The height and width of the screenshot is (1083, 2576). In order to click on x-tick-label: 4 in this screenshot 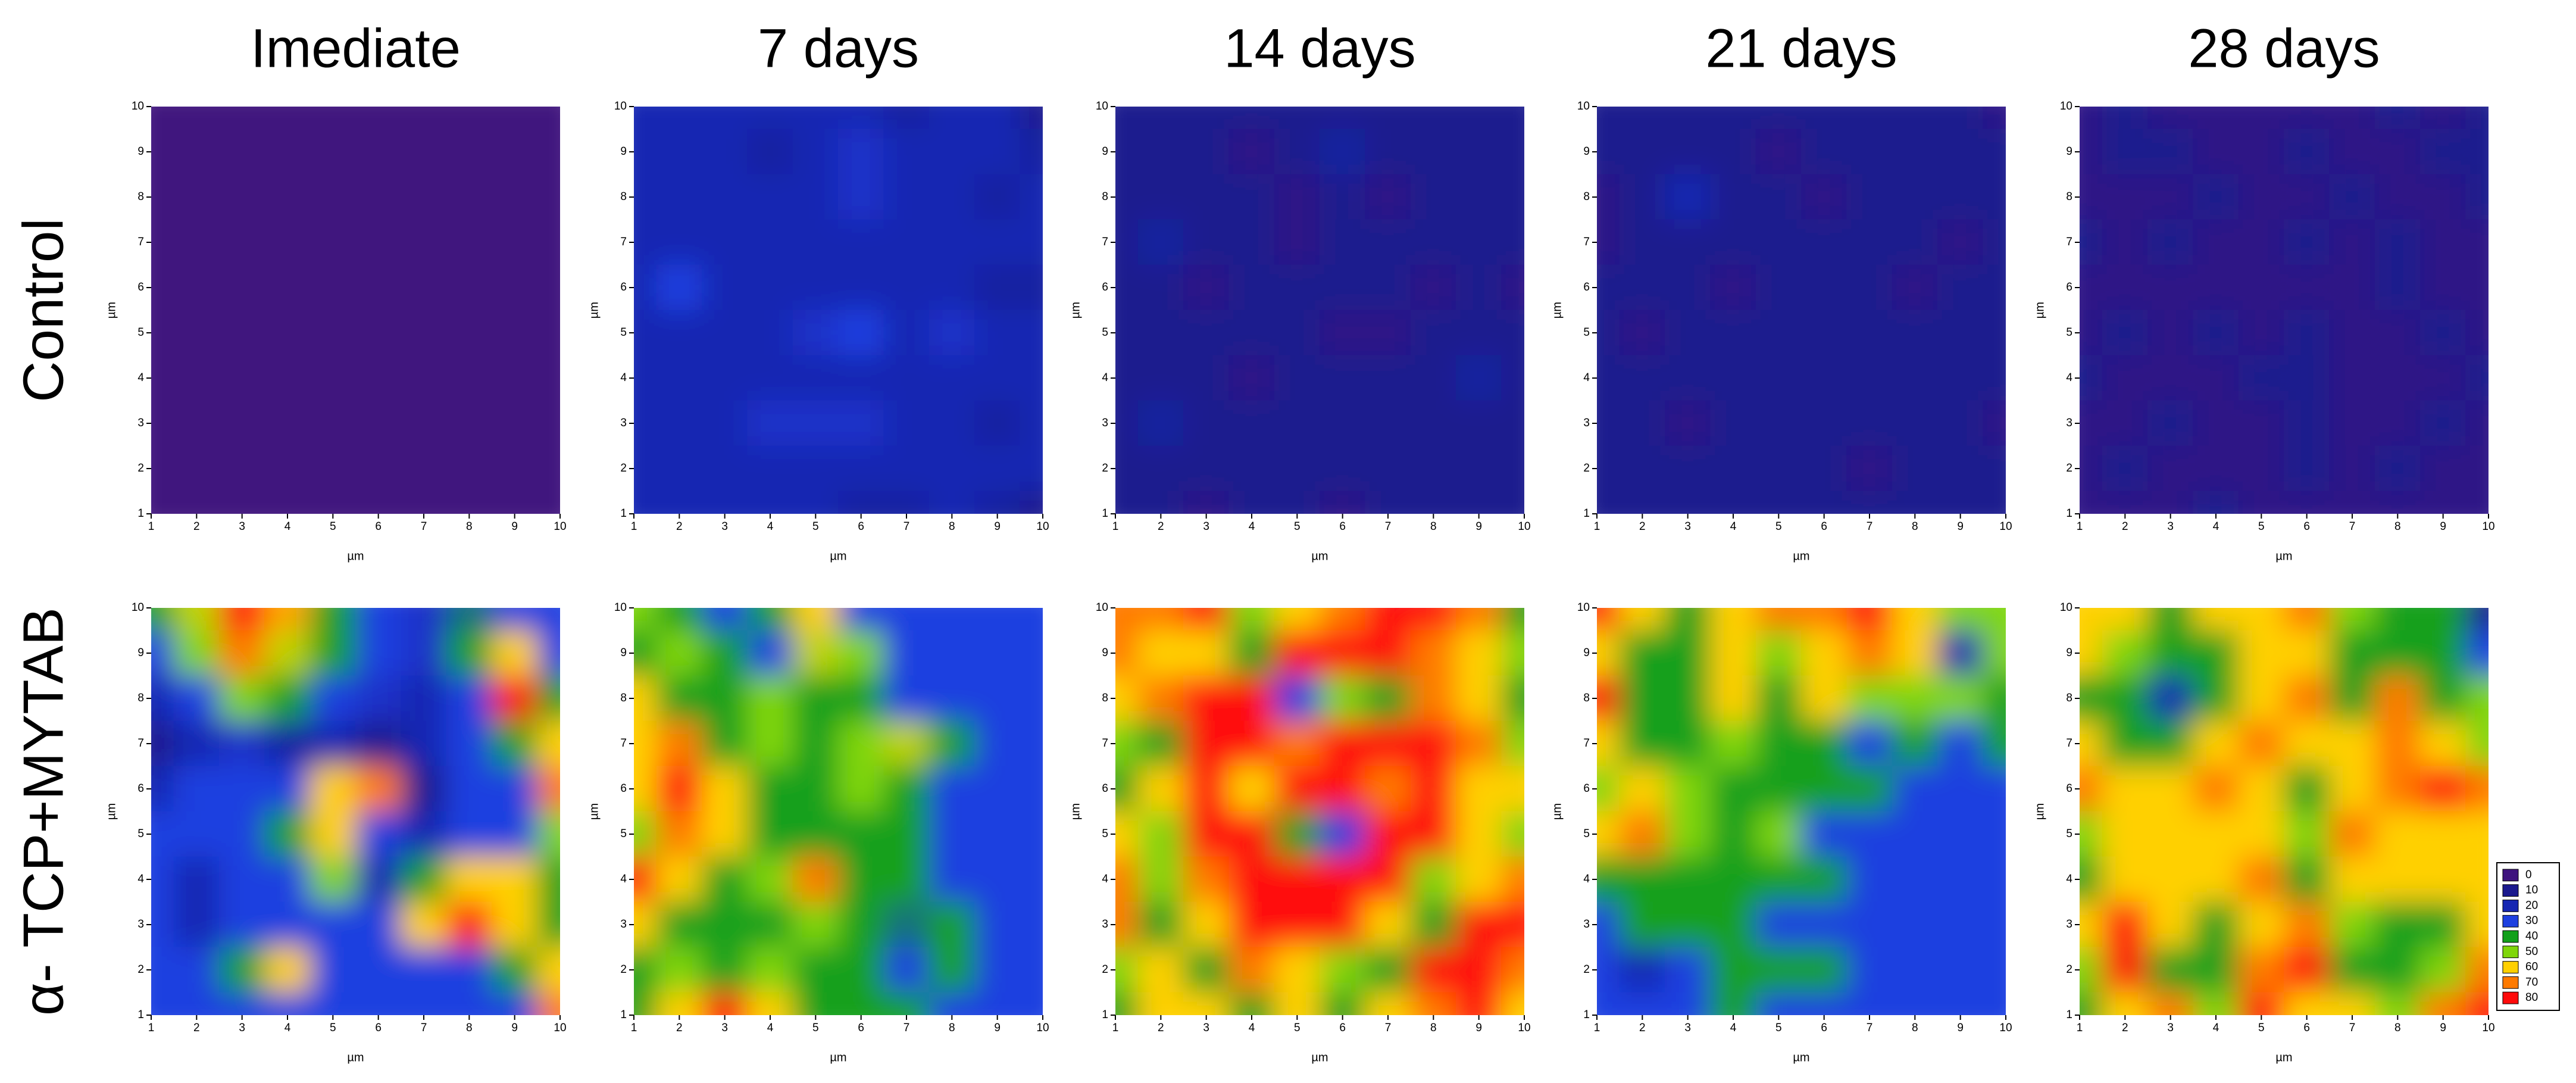, I will do `click(1733, 1028)`.